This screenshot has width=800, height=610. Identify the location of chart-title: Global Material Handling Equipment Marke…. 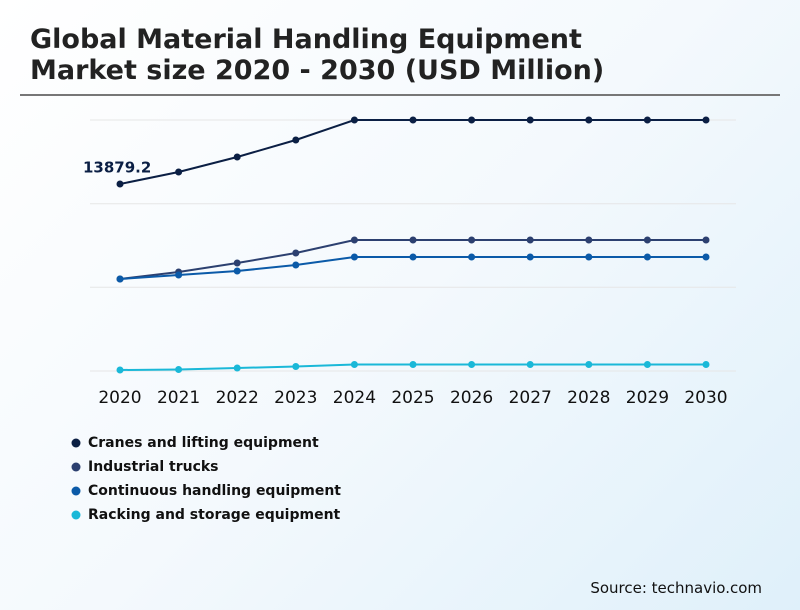
(317, 55).